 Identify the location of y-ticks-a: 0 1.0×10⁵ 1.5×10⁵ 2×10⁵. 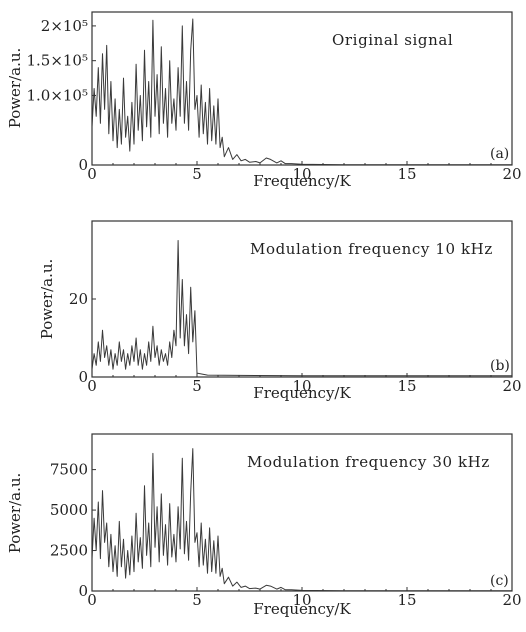
(61, 95).